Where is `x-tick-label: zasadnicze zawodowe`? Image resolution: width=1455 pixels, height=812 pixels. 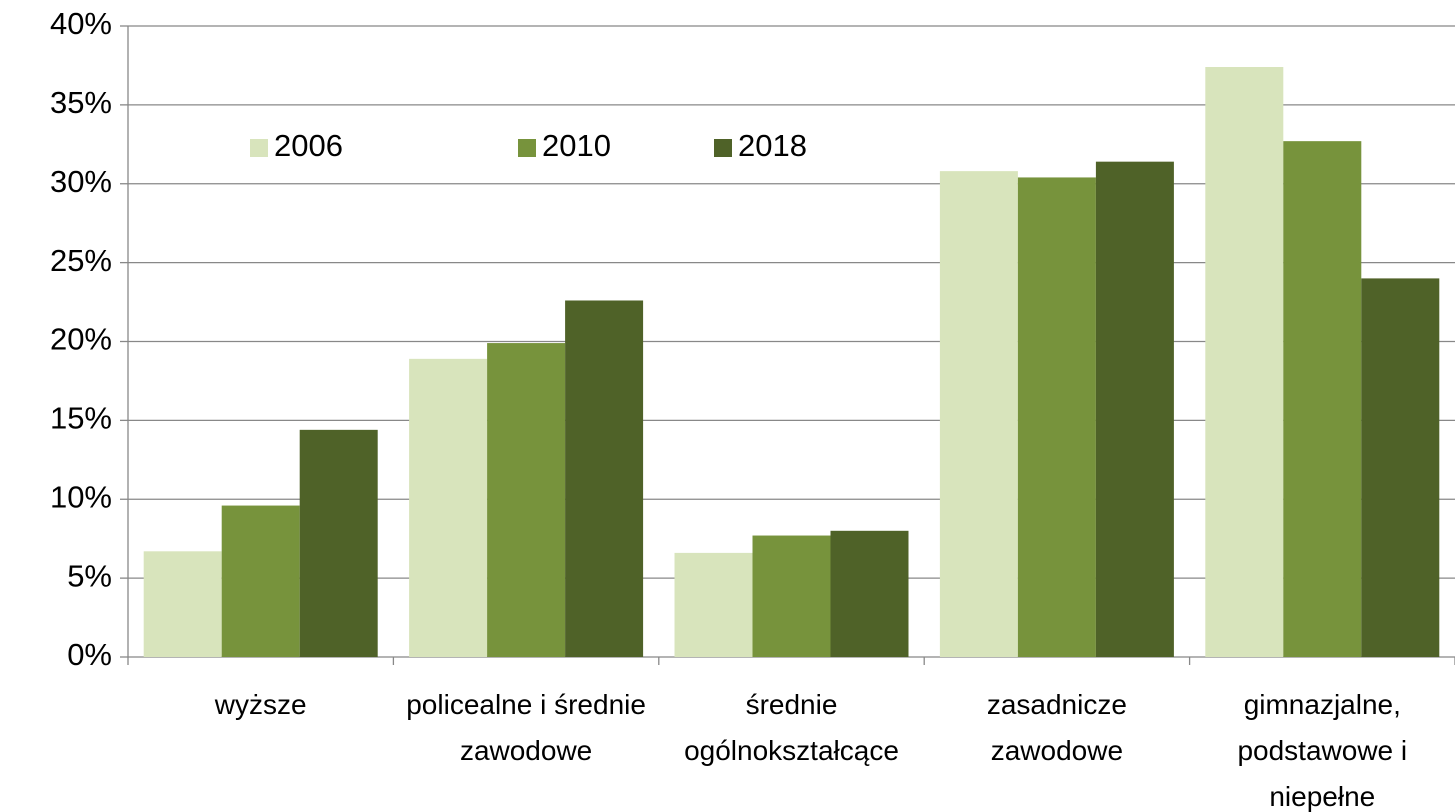
x-tick-label: zasadnicze zawodowe is located at coordinates (1056, 727).